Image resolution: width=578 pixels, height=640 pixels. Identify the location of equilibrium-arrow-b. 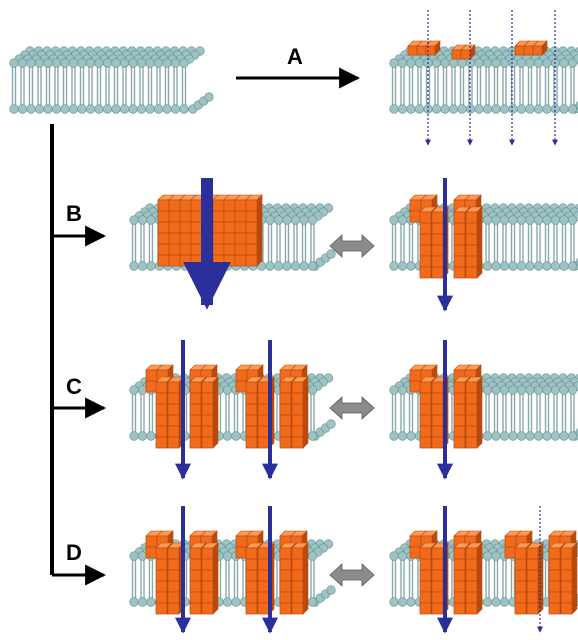
(352, 246).